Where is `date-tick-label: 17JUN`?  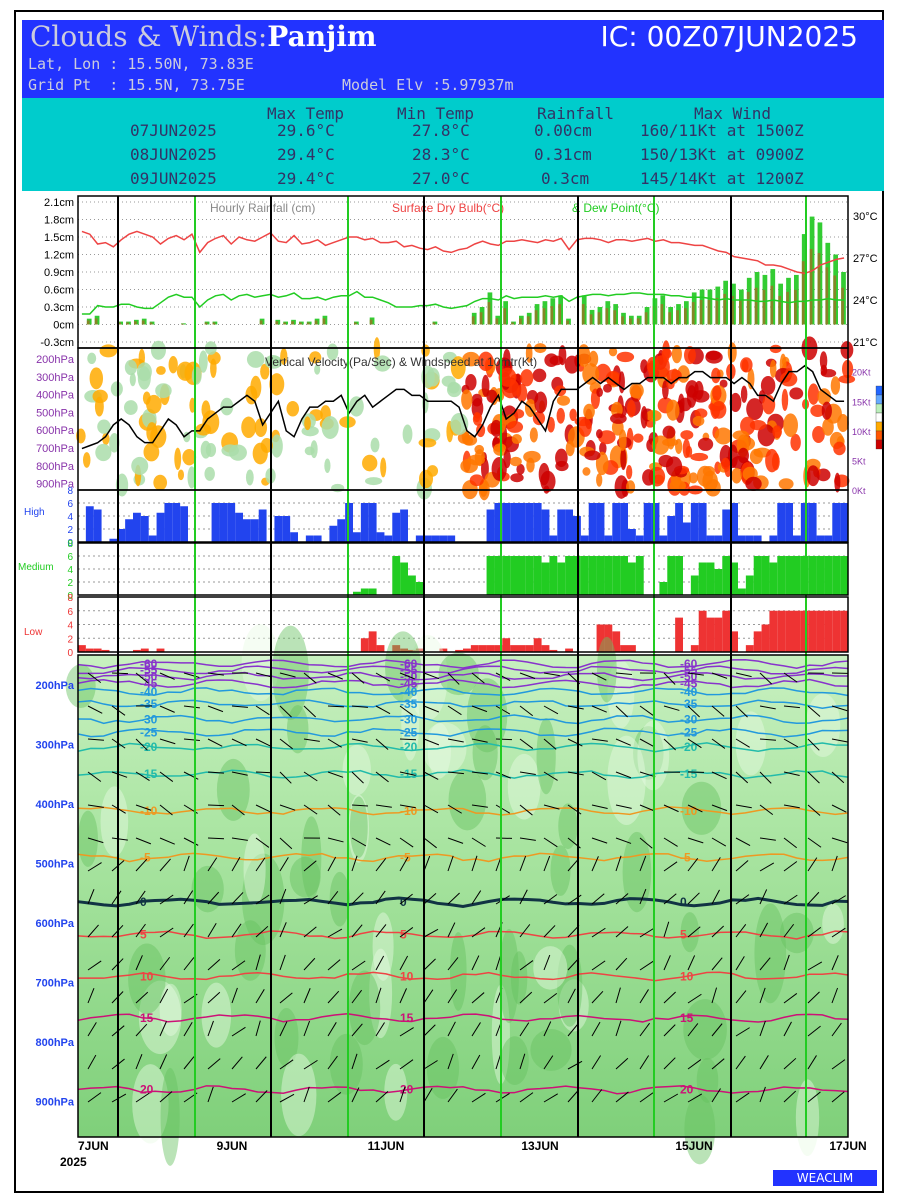
date-tick-label: 17JUN is located at coordinates (847, 1146).